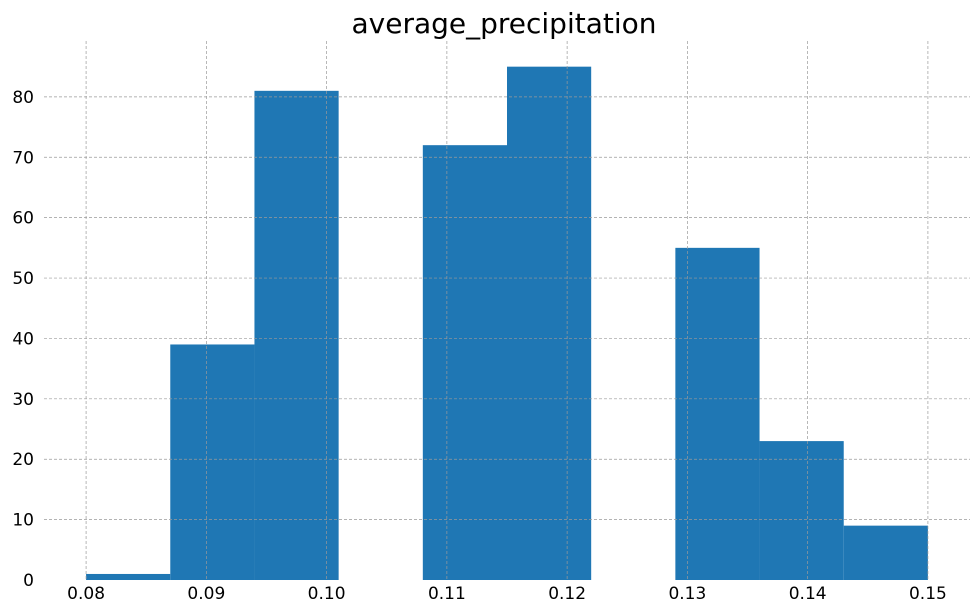 The width and height of the screenshot is (979, 614). Describe the element at coordinates (206, 594) in the screenshot. I see `x-tick-label-1: 0.09` at that location.